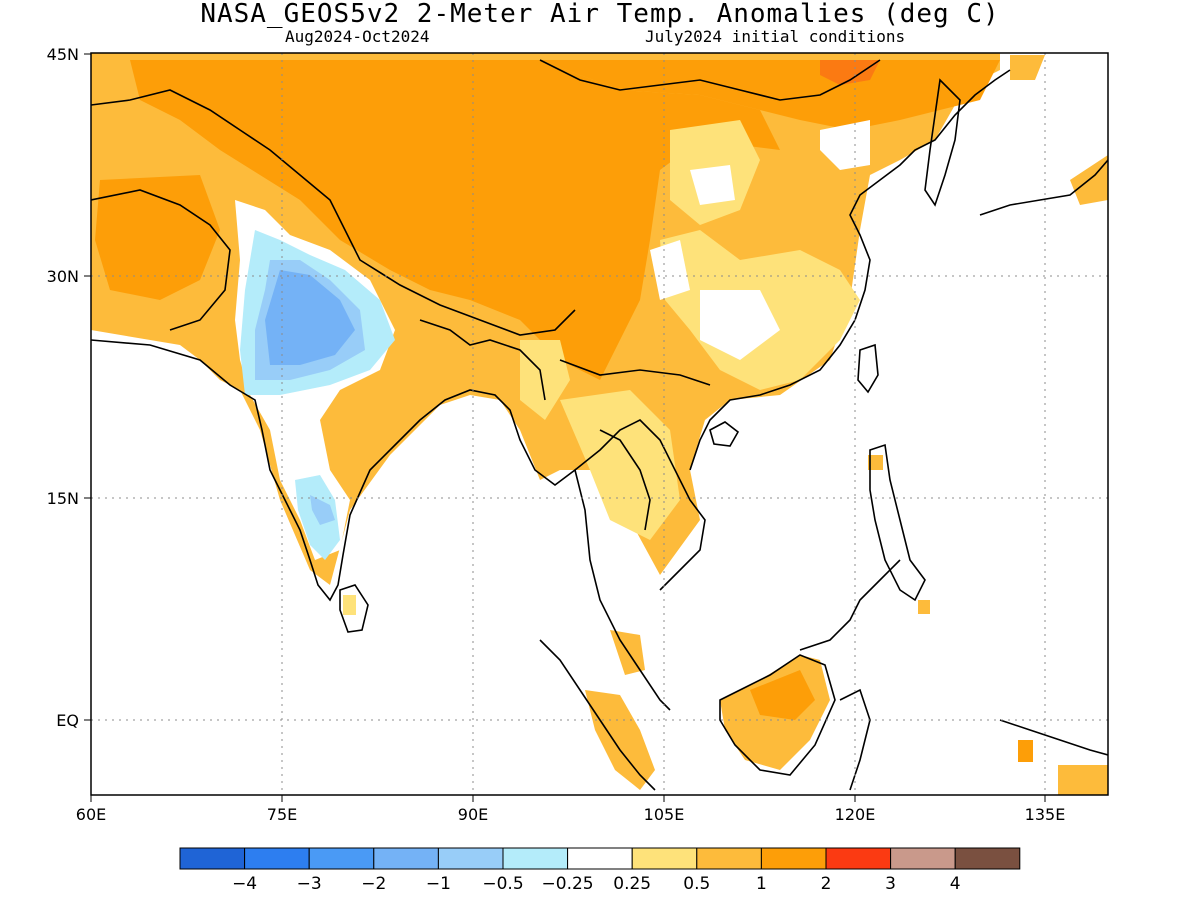 This screenshot has width=1200, height=900. What do you see at coordinates (632, 884) in the screenshot?
I see `colorbar-label: 0.25` at bounding box center [632, 884].